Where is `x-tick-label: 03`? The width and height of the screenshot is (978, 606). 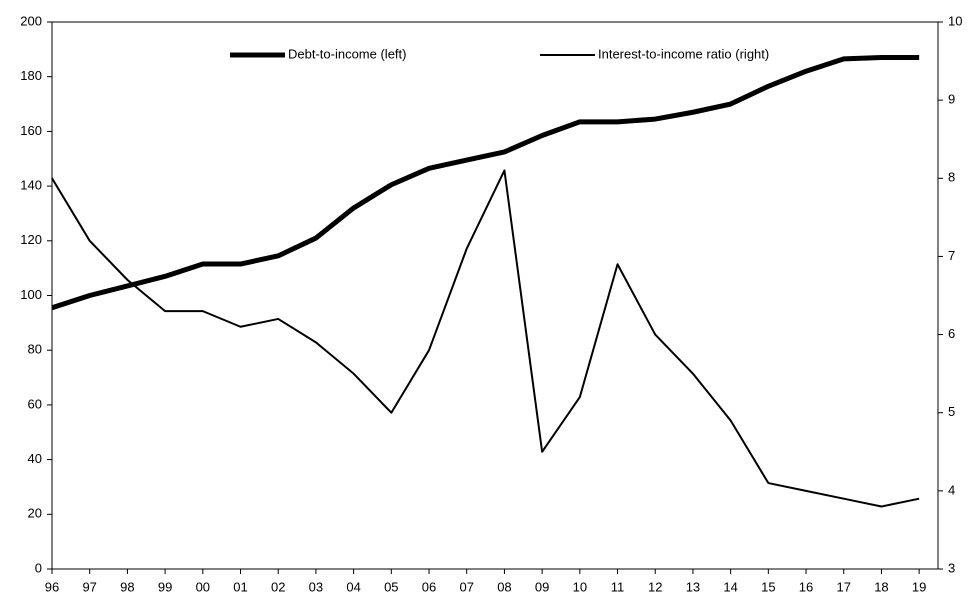 x-tick-label: 03 is located at coordinates (316, 586).